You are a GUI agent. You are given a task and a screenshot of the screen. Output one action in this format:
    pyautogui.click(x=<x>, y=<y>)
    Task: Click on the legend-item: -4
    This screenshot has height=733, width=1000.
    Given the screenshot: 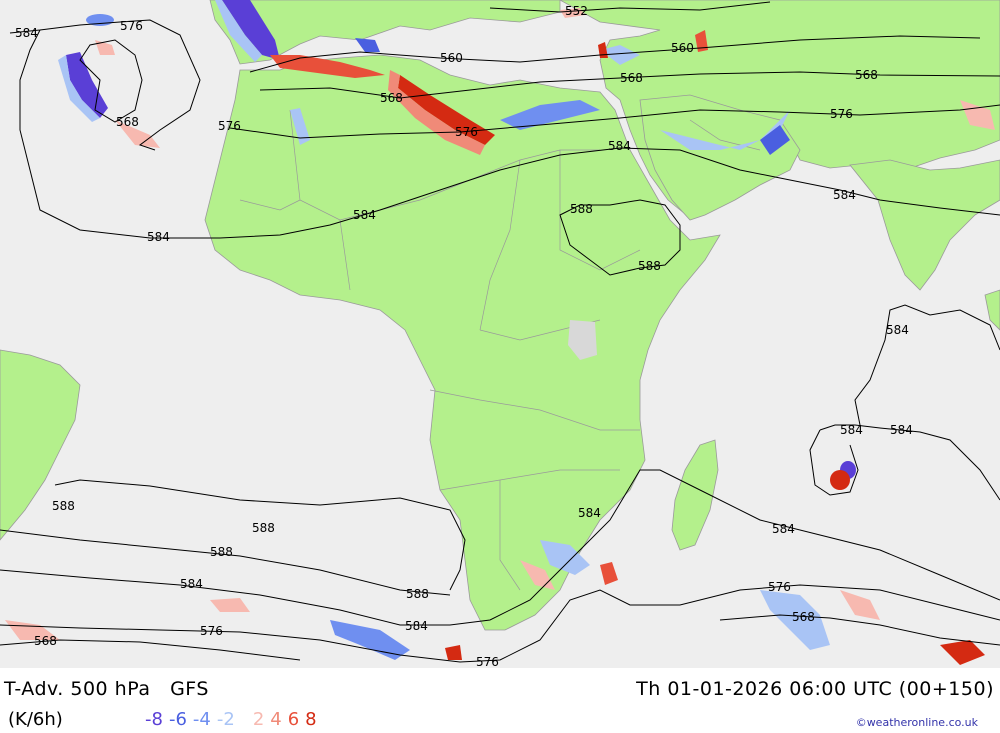 What is the action you would take?
    pyautogui.click(x=201, y=719)
    